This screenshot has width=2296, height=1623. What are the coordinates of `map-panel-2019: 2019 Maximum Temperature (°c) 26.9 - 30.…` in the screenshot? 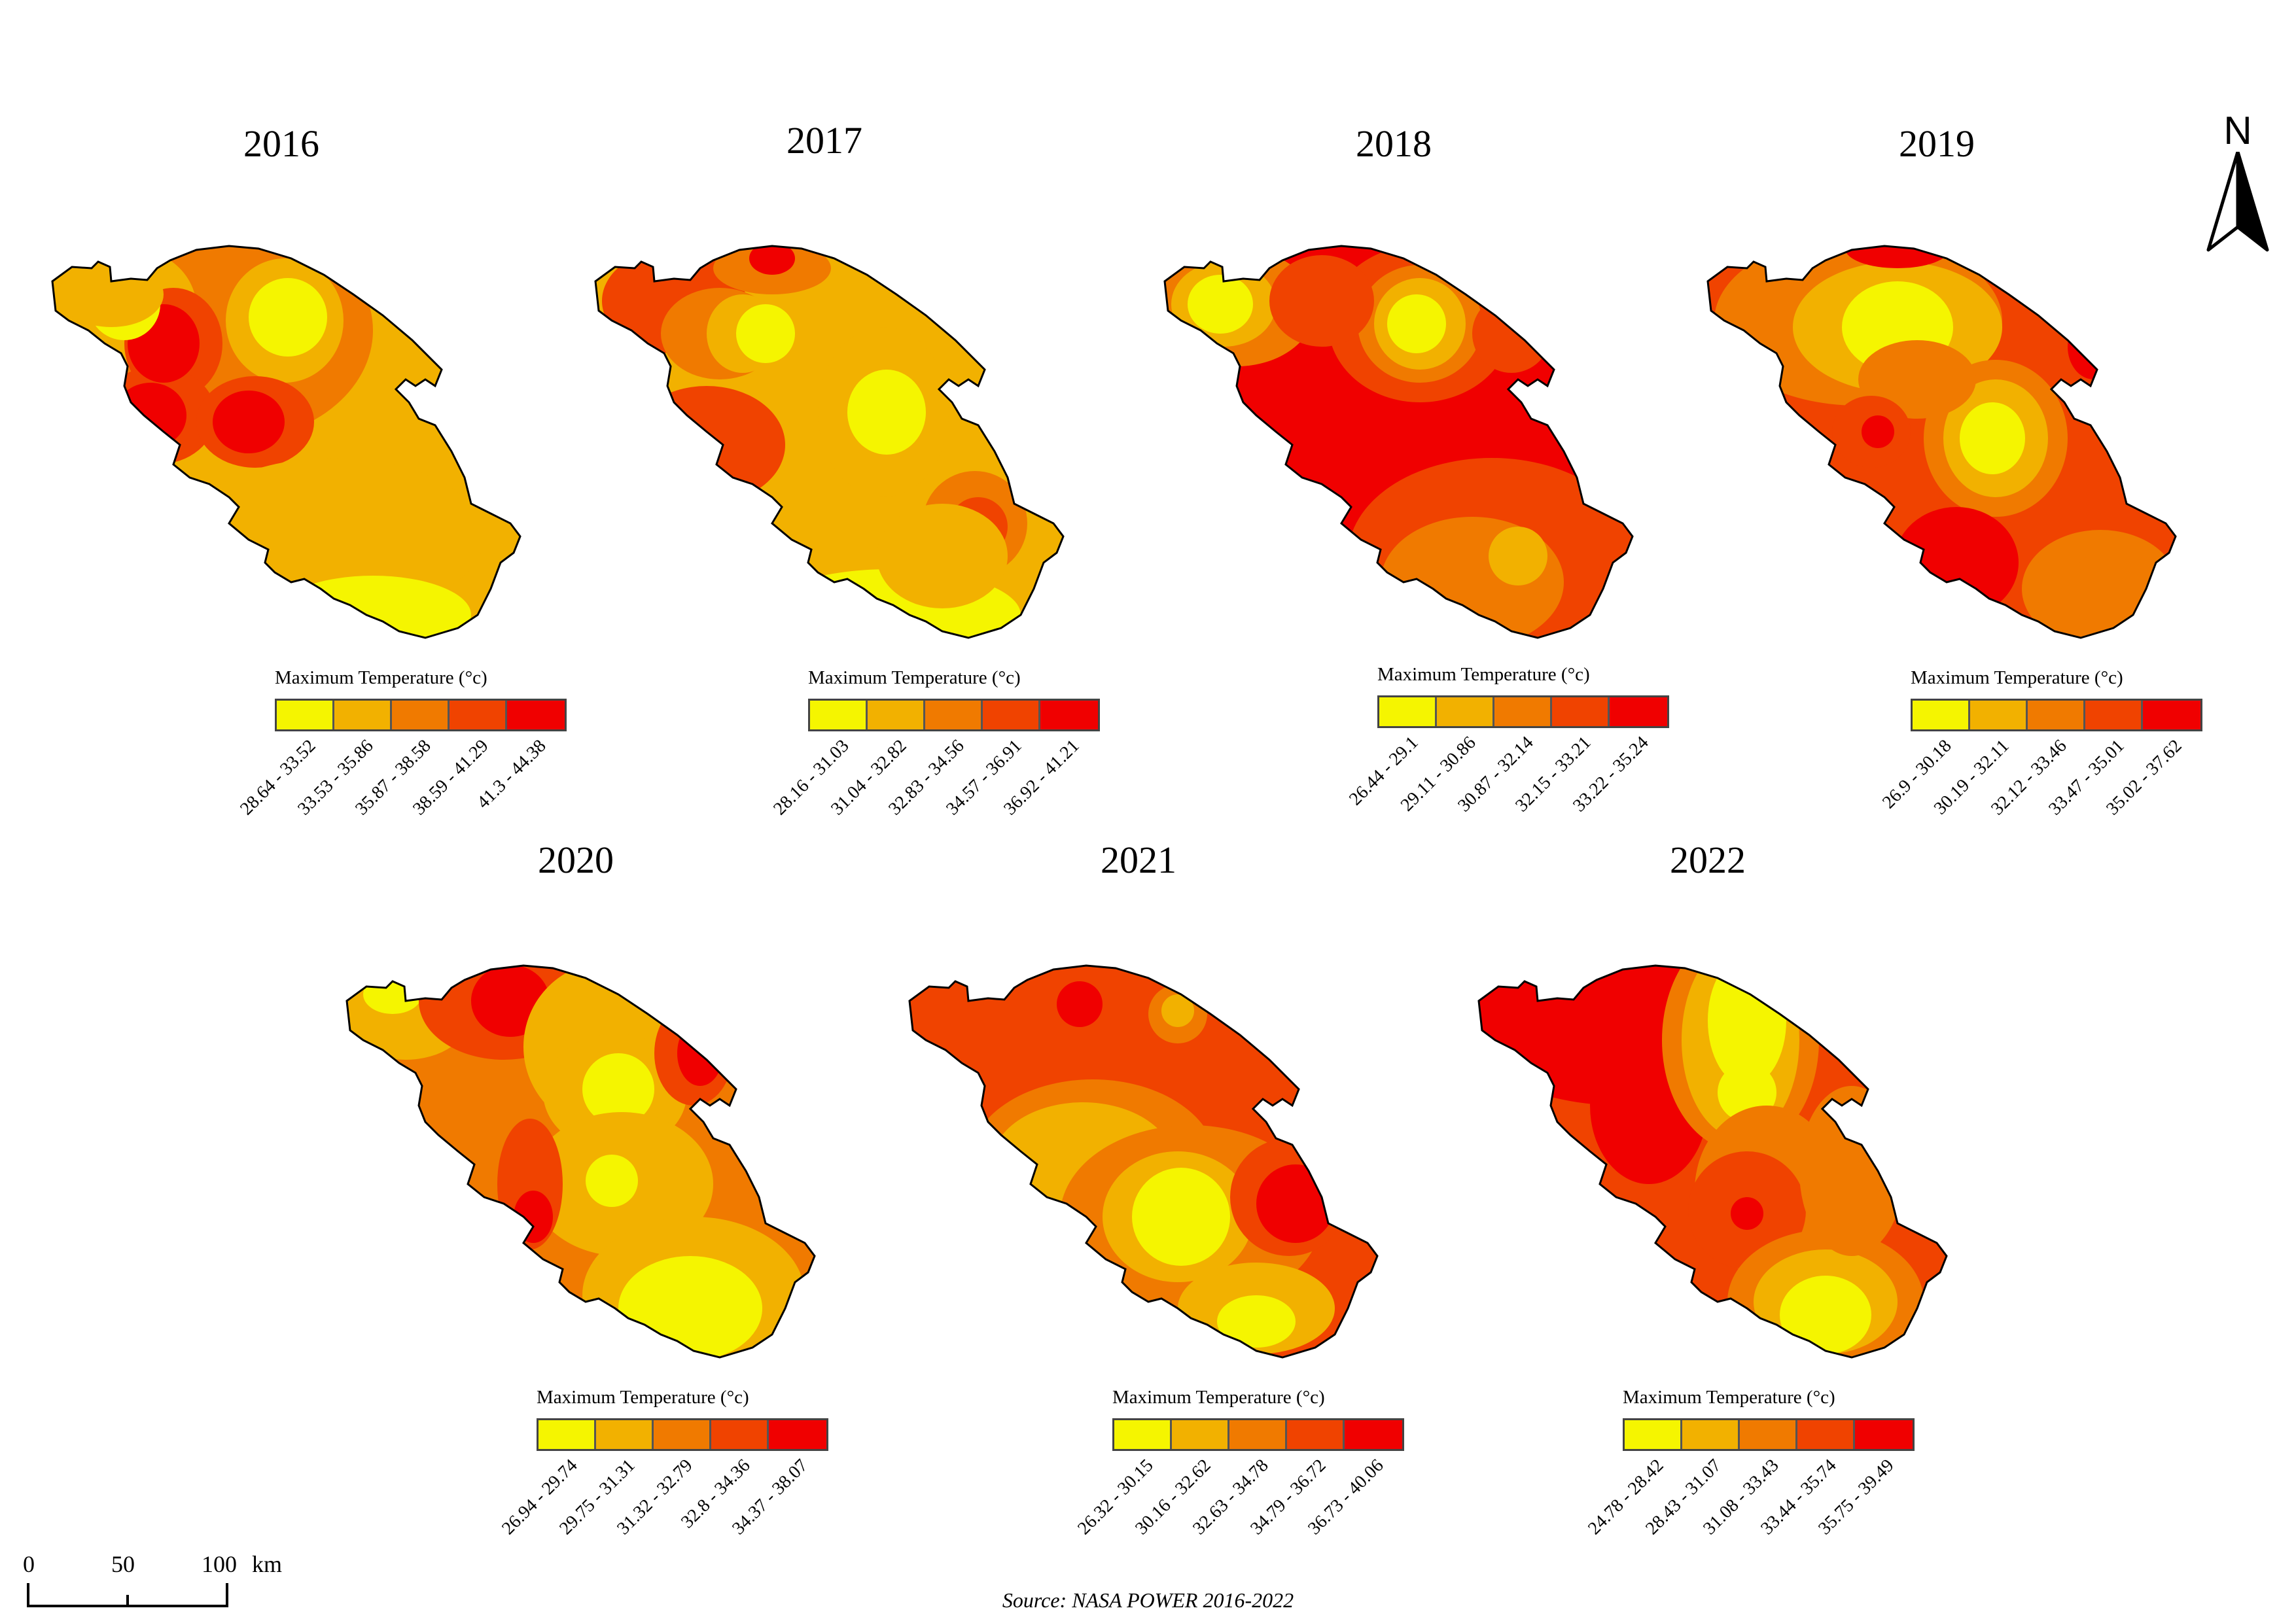 It's located at (1945, 475).